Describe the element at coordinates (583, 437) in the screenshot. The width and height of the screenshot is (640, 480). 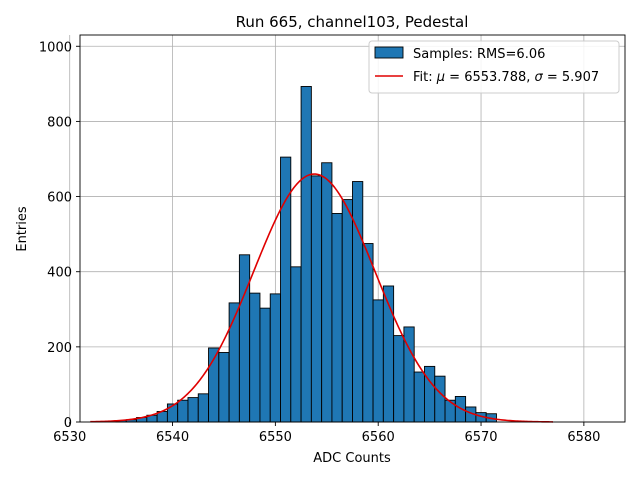
I see `x-tick-label: 6580` at that location.